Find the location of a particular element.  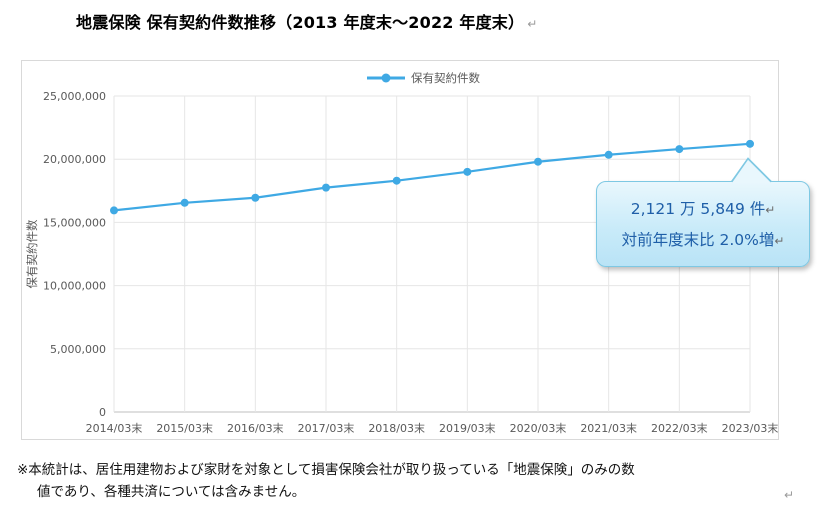

callout-box: 2,121 万 5,849 件↵ 対前年度末比 2.0%増↵ is located at coordinates (703, 224).